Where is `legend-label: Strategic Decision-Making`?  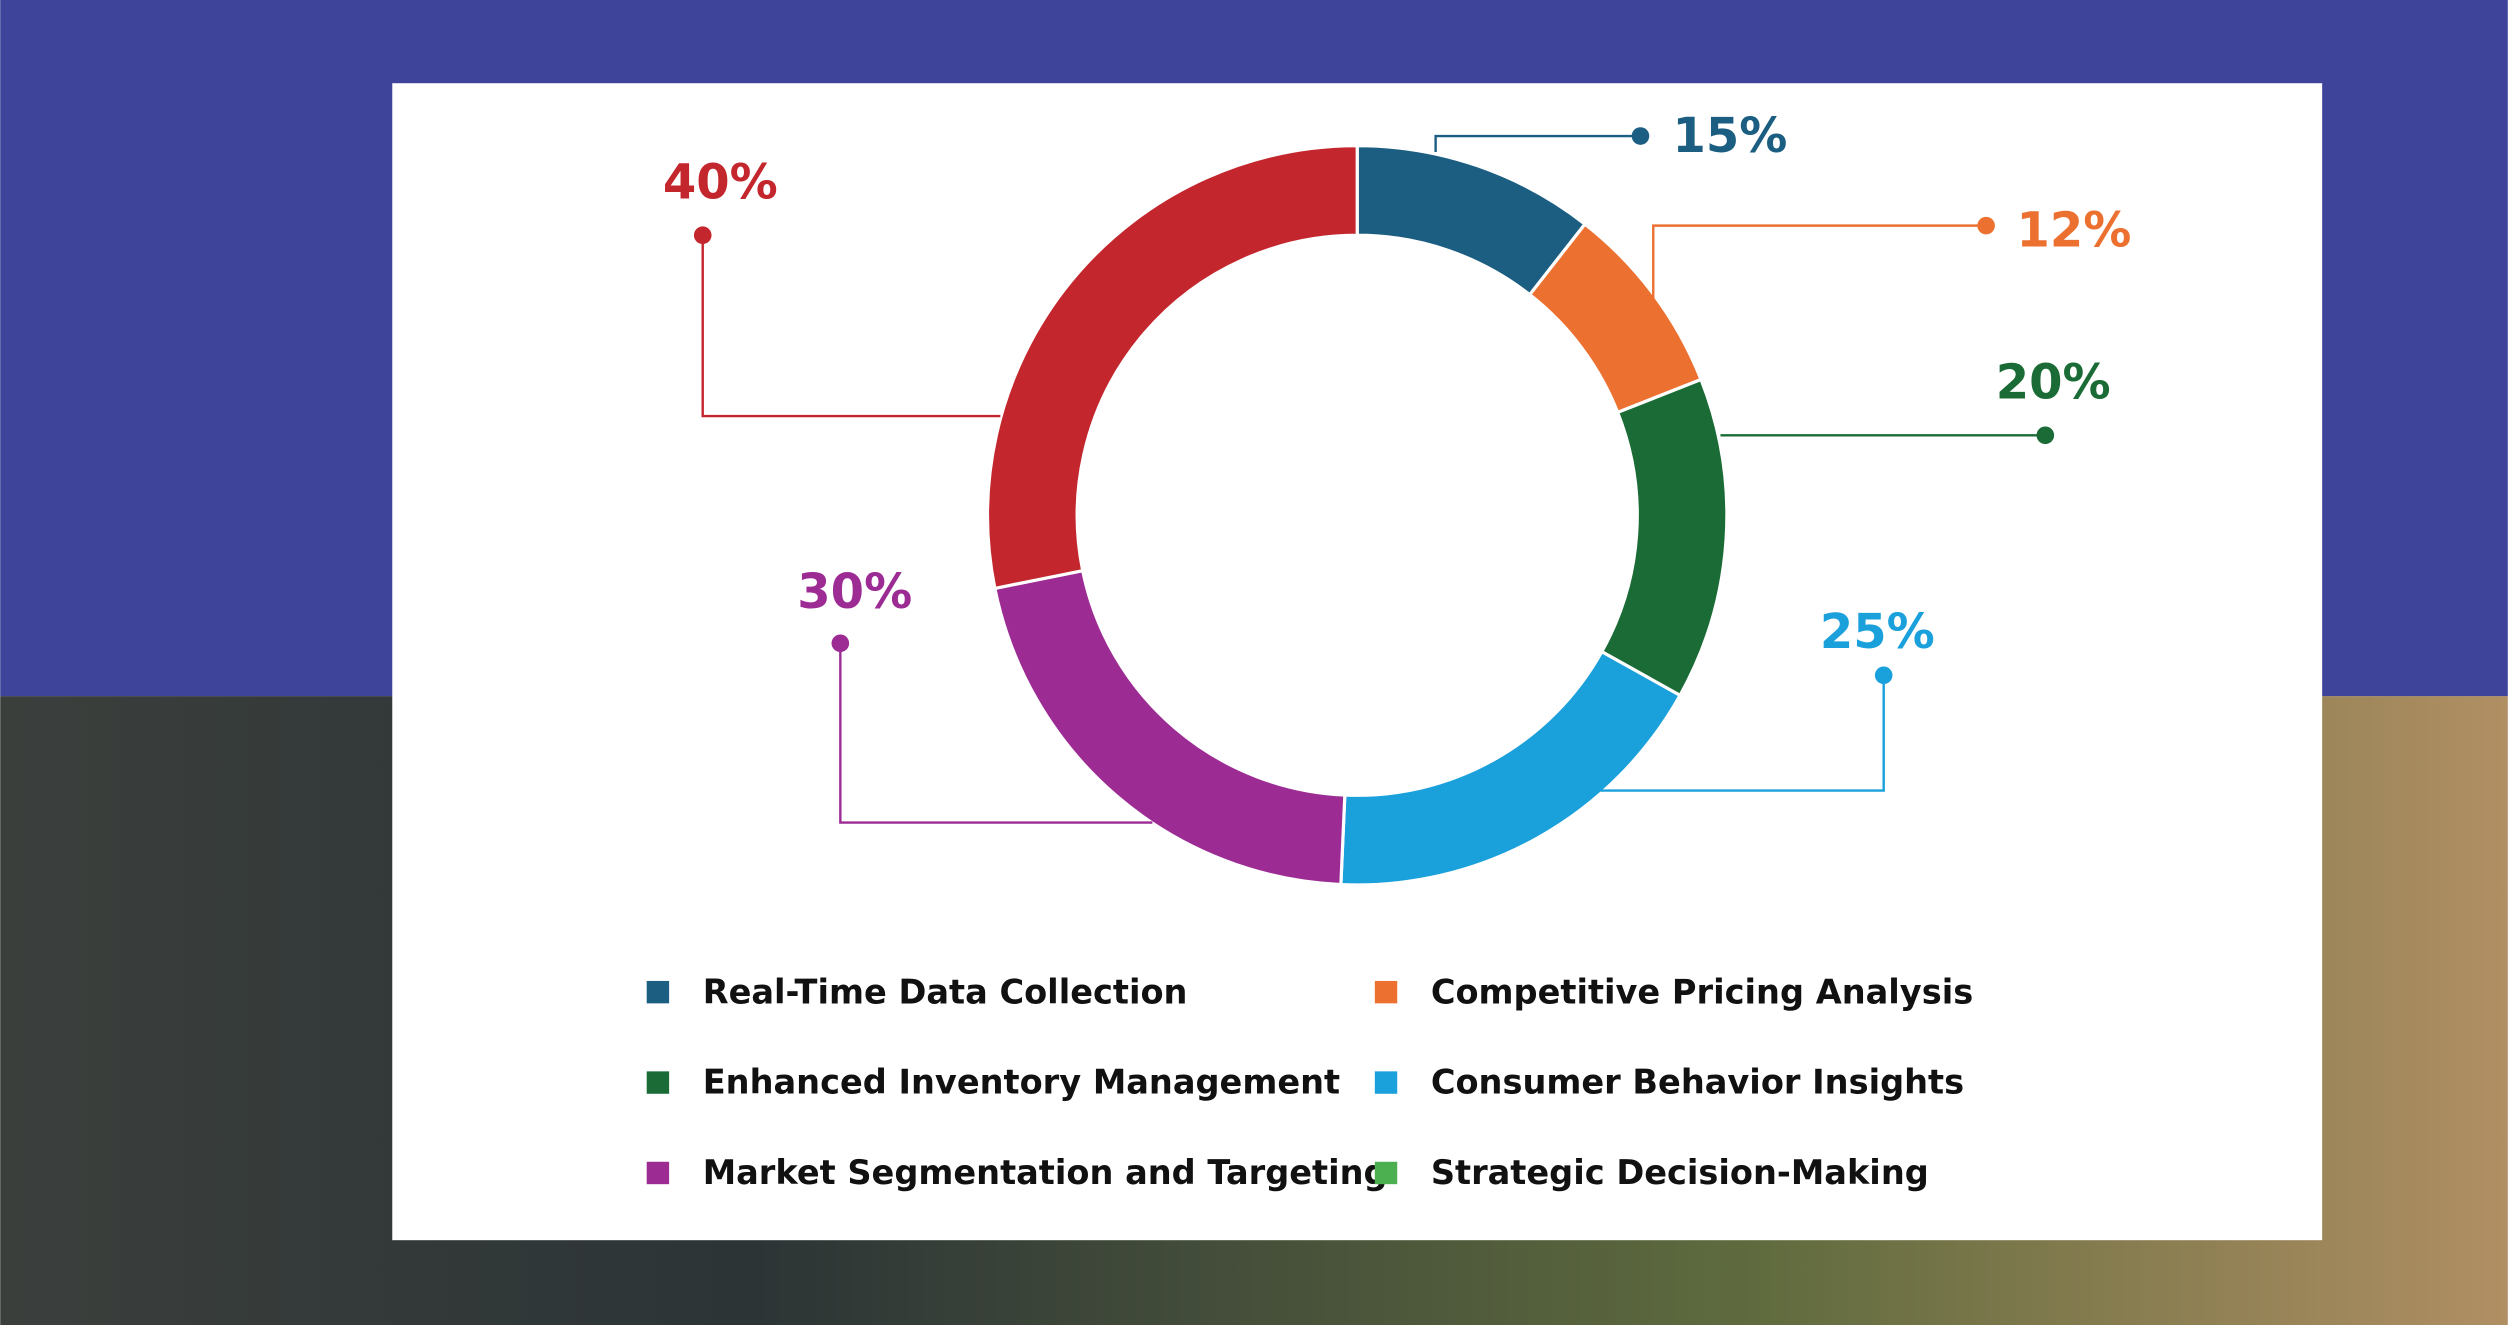 legend-label: Strategic Decision-Making is located at coordinates (1680, 1172).